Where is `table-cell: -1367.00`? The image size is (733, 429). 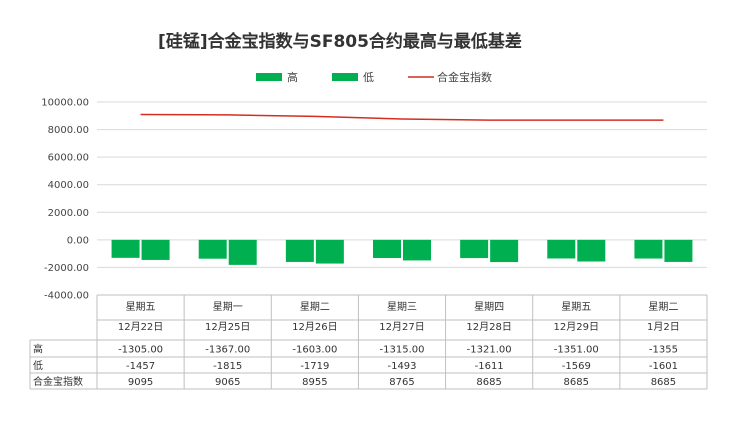 table-cell: -1367.00 is located at coordinates (227, 350).